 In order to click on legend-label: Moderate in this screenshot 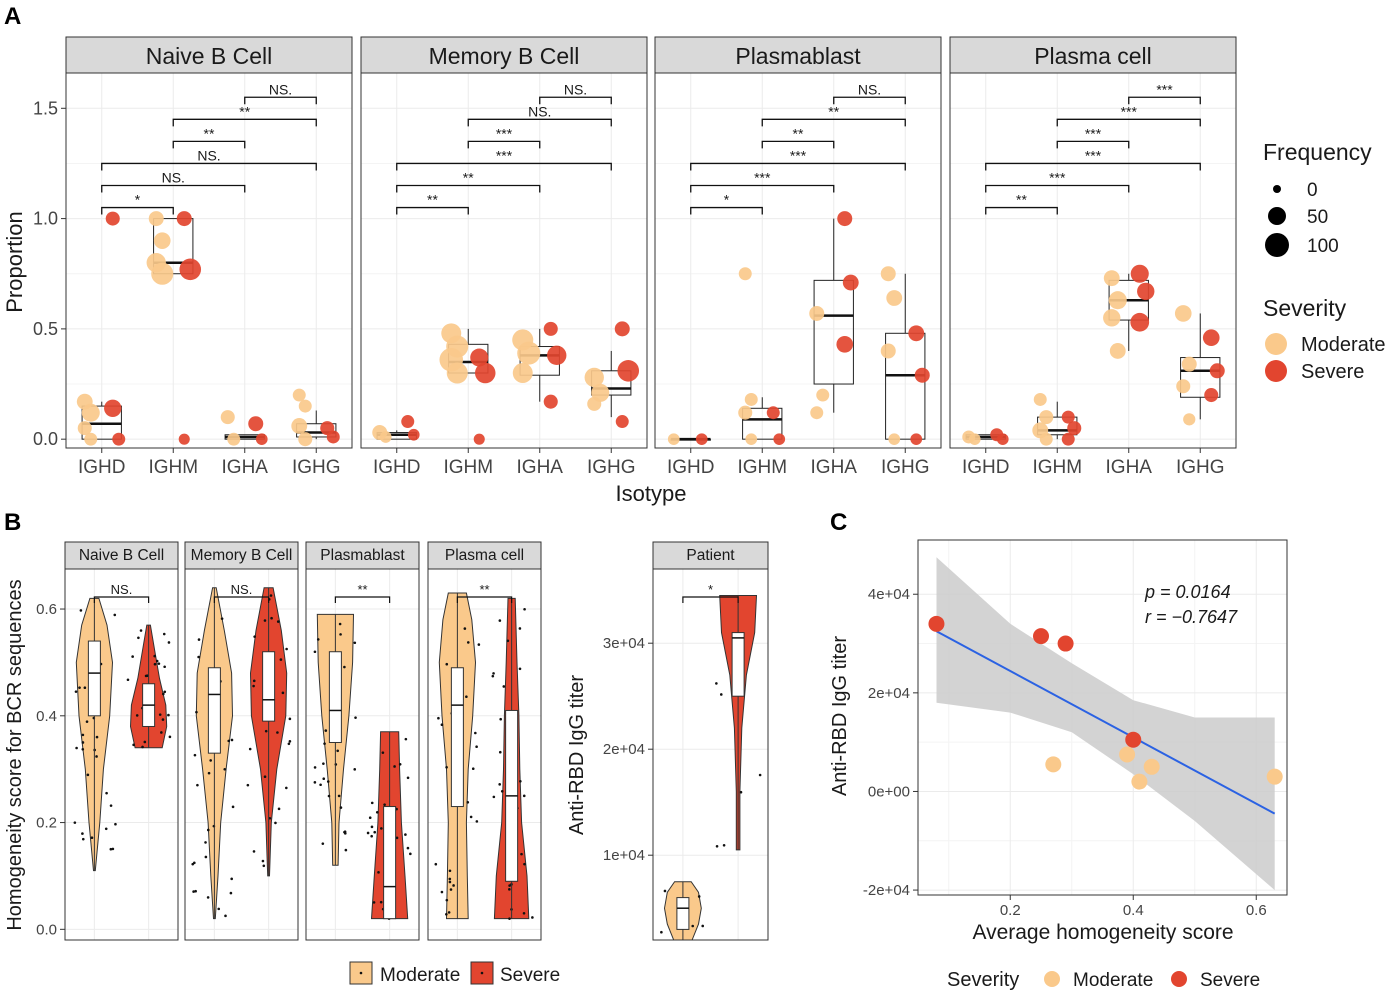, I will do `click(420, 975)`.